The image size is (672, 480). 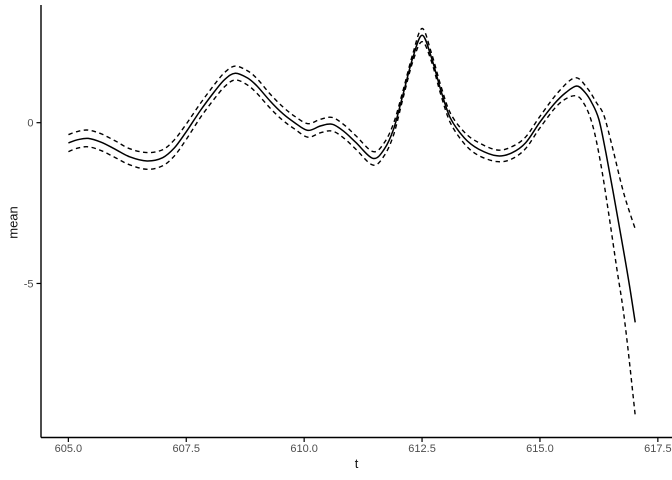 I want to click on y-tick-label: -5, so click(x=29, y=284).